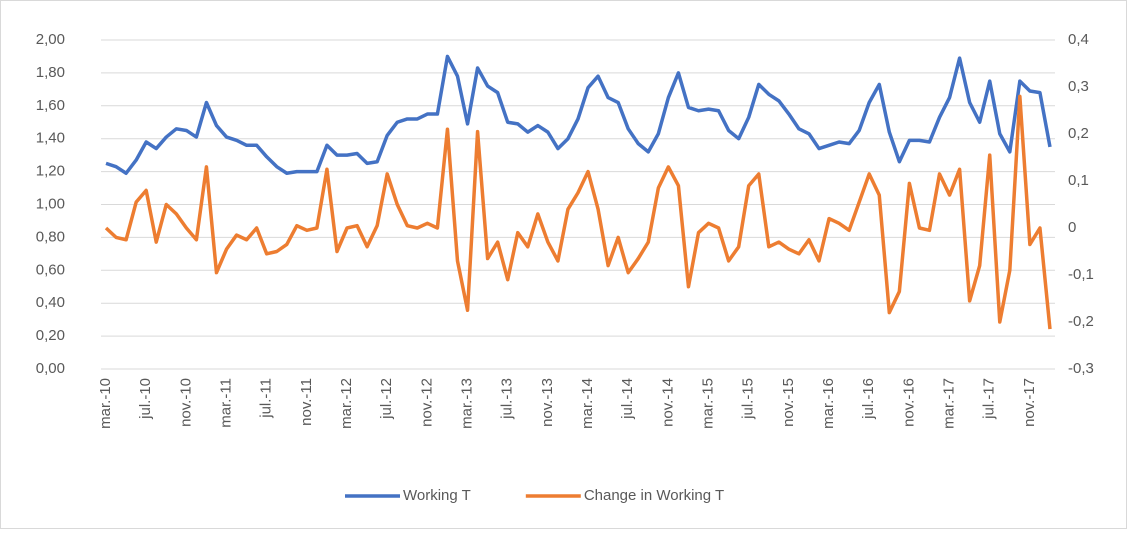 The width and height of the screenshot is (1127, 534). Describe the element at coordinates (145, 399) in the screenshot. I see `x-tick-label: jul.-10` at that location.